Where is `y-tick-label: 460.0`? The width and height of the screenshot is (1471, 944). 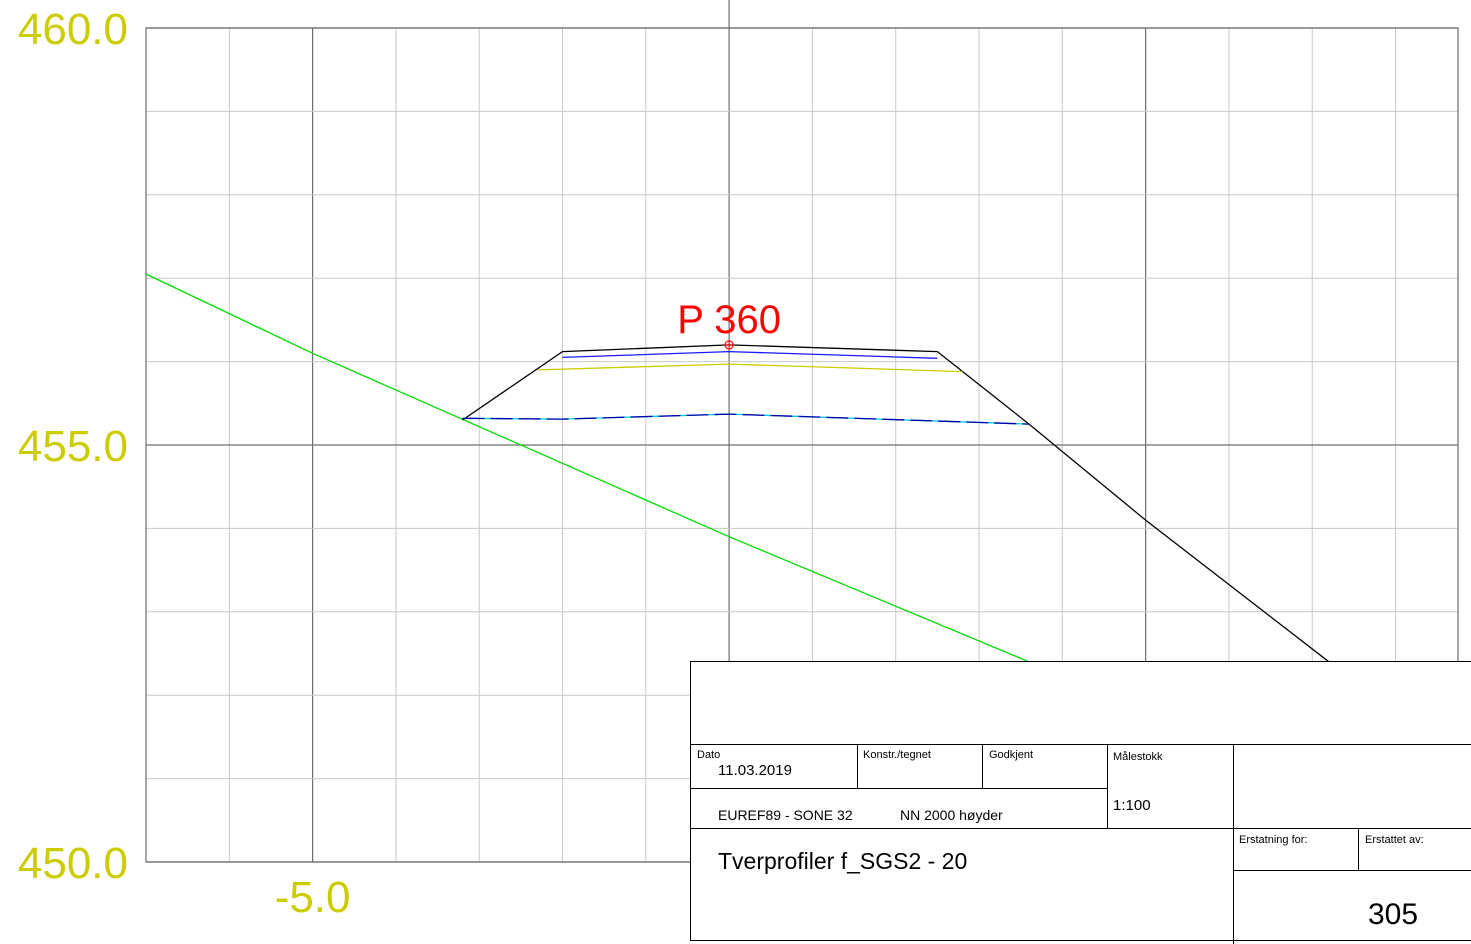 y-tick-label: 460.0 is located at coordinates (73, 29).